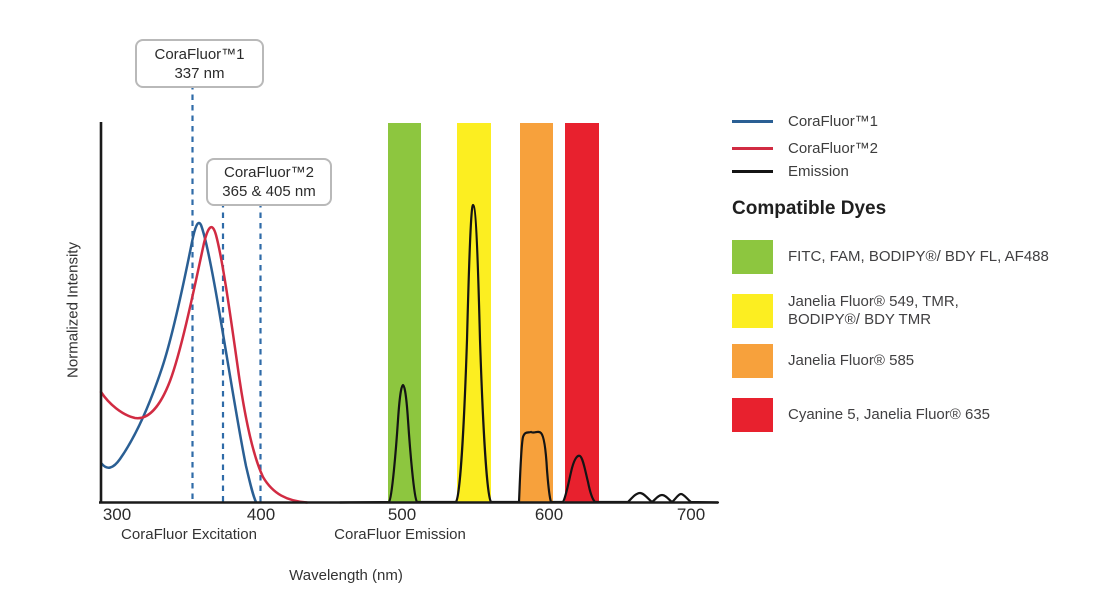  Describe the element at coordinates (549, 514) in the screenshot. I see `x-tick-600: 600` at that location.